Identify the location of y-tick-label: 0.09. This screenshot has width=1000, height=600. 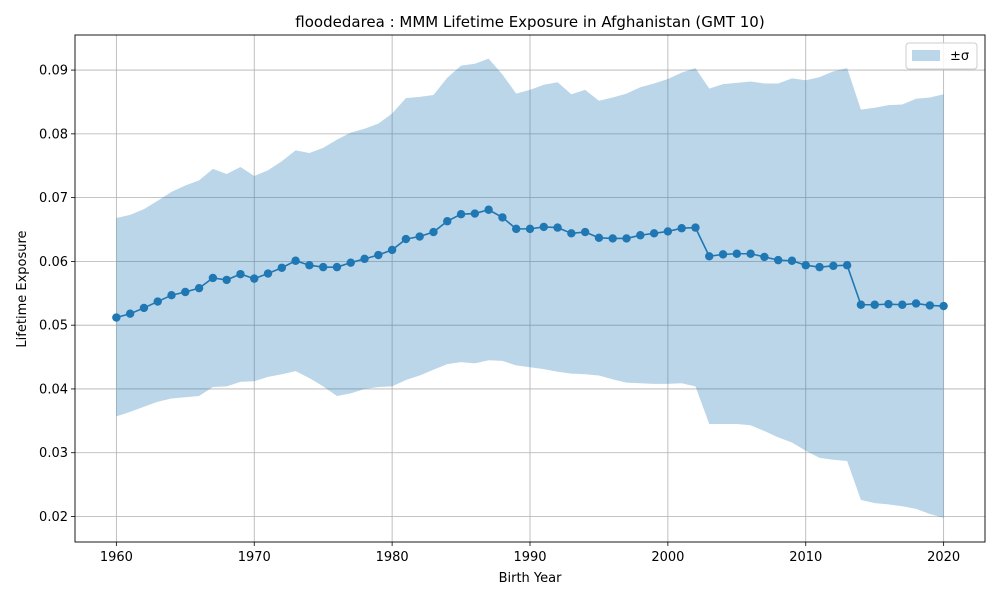
(53, 71).